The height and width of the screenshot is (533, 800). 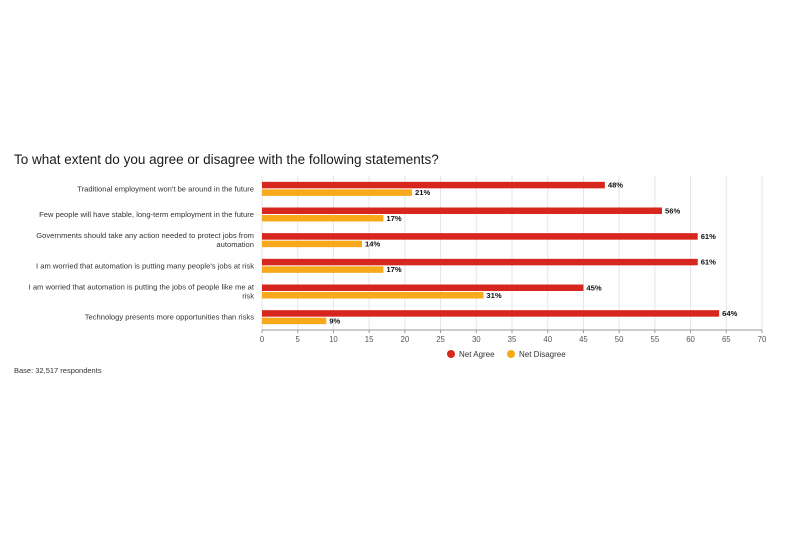 What do you see at coordinates (726, 339) in the screenshot?
I see `x-tick-label: 65` at bounding box center [726, 339].